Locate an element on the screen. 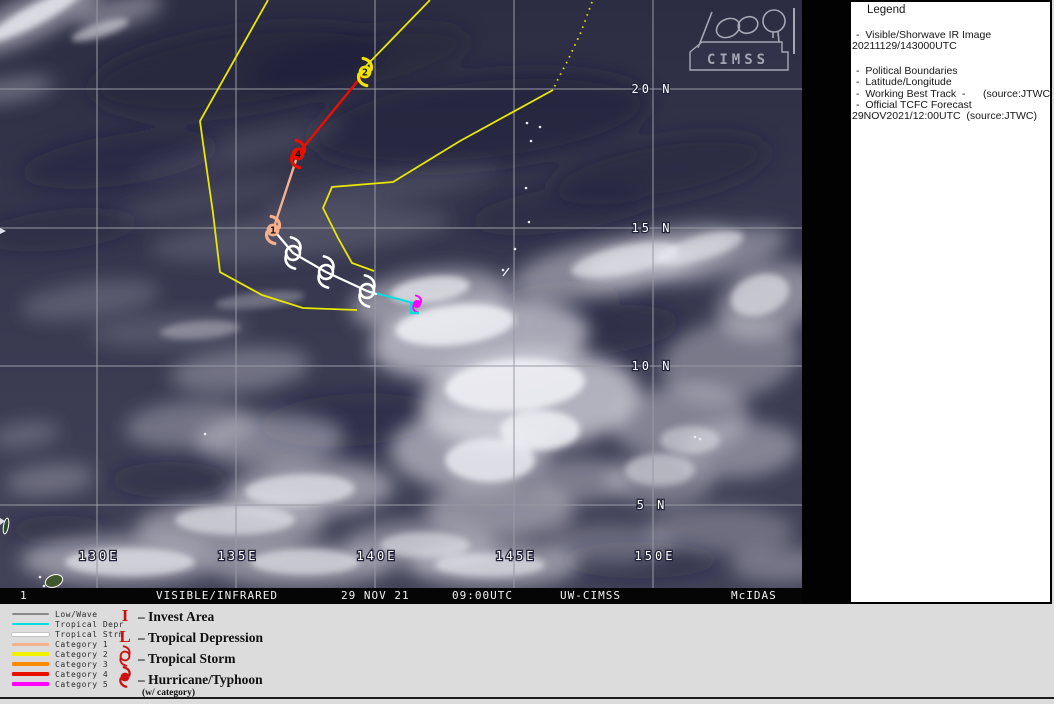  track-color-row: Low/Wave is located at coordinates (68, 614).